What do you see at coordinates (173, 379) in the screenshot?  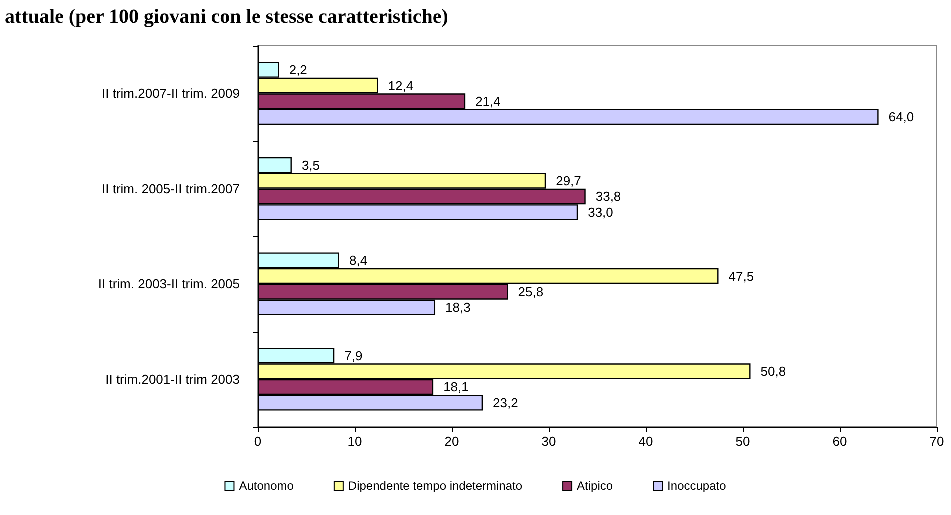 I see `y-tick-label: II trim.2001-II trim 2003` at bounding box center [173, 379].